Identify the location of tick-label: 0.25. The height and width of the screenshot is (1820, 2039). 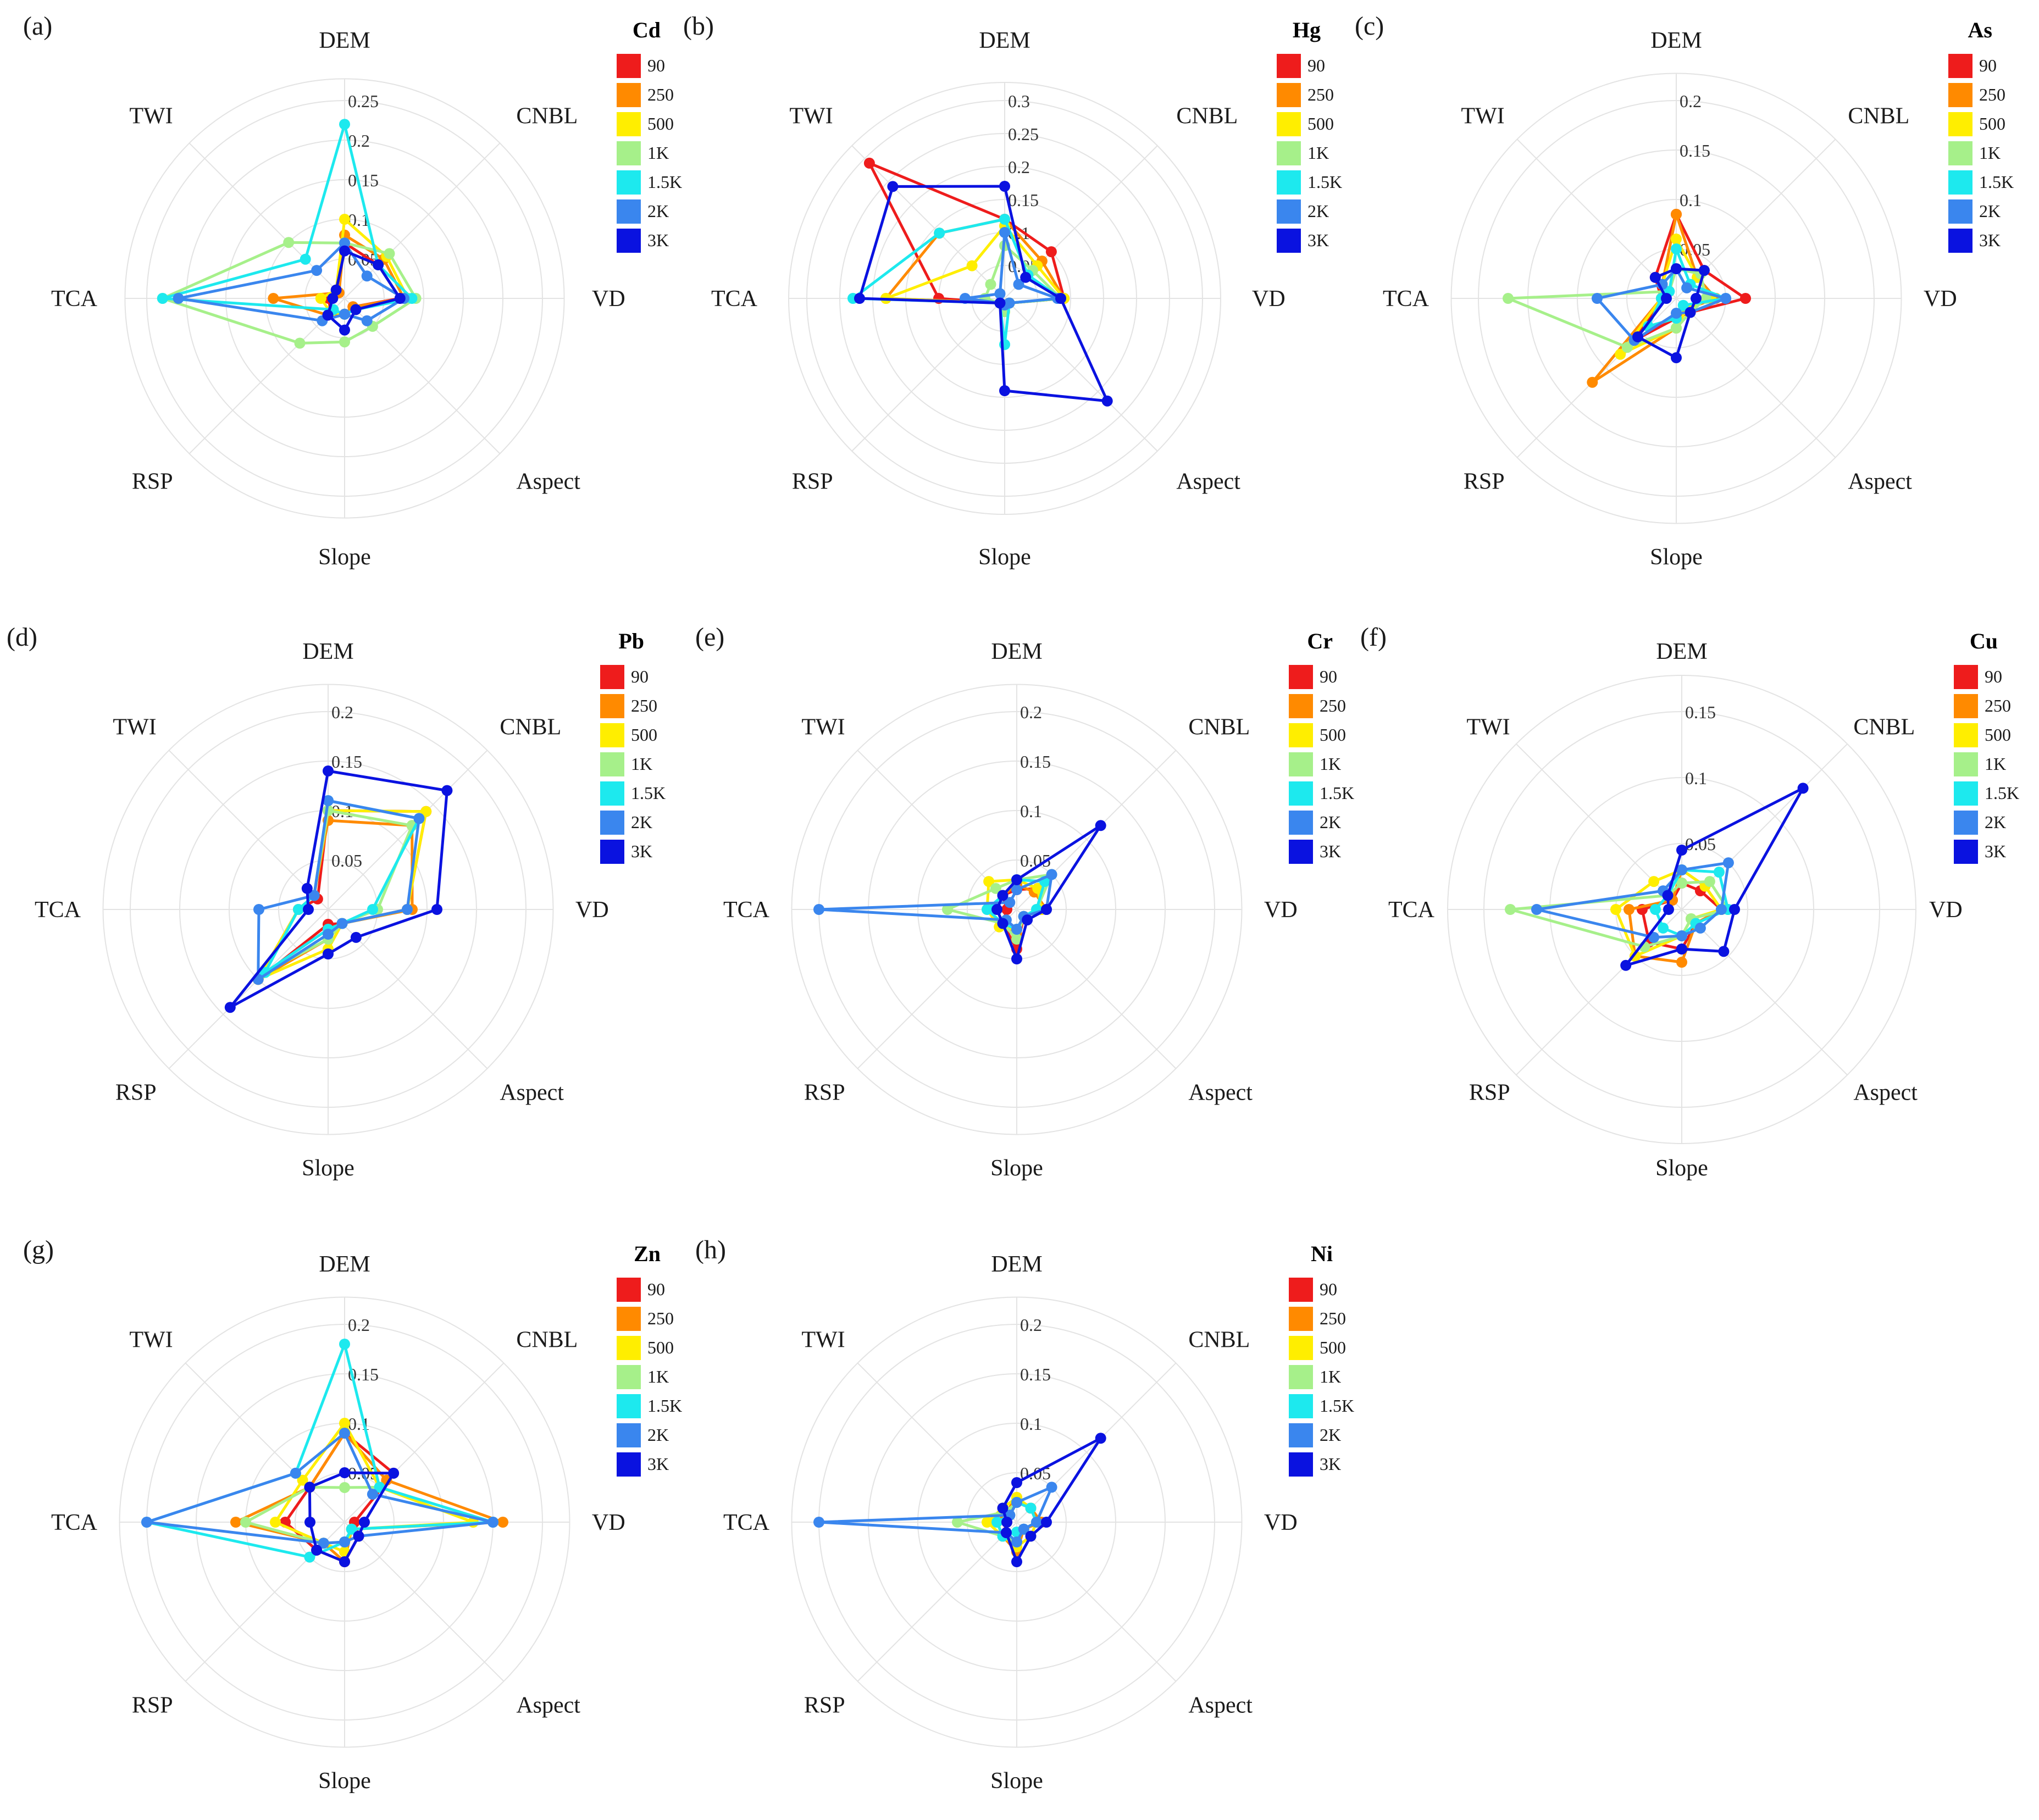
(1023, 134).